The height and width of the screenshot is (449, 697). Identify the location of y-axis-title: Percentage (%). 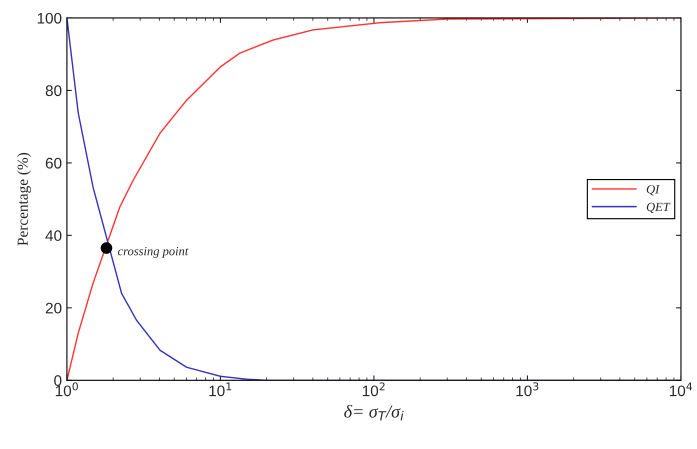
(24, 199).